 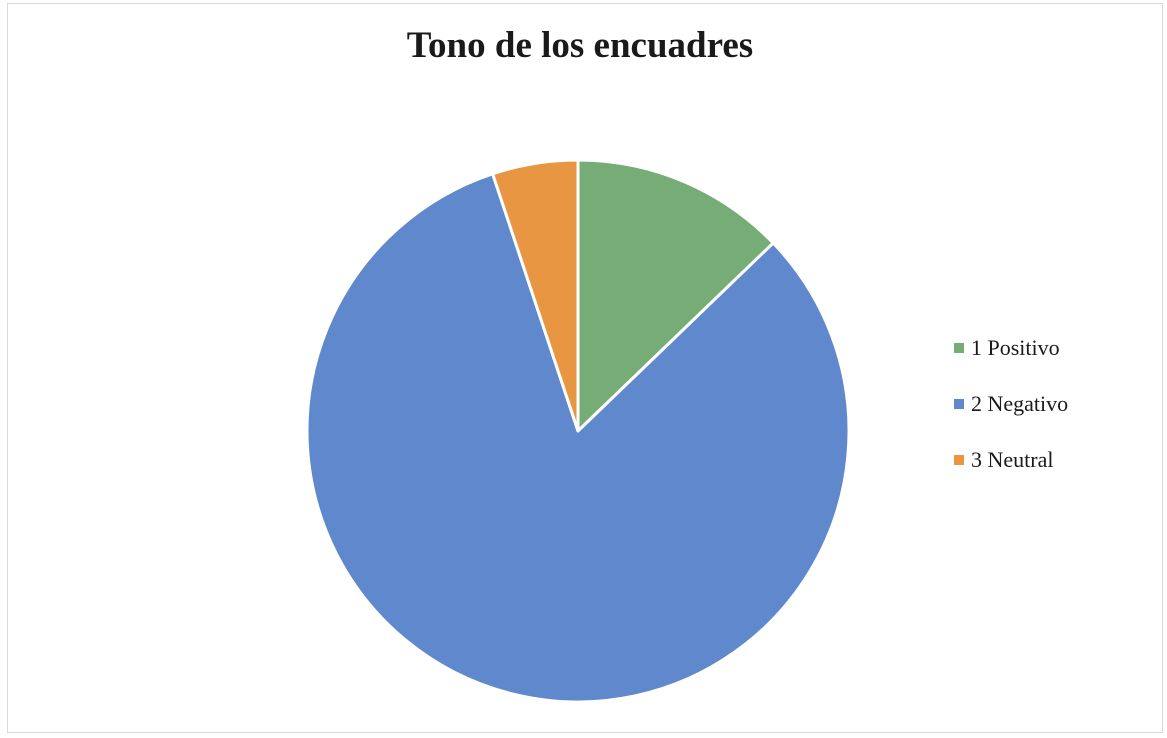 I want to click on legend: 1 Positivo 2 Negativo 3 Neutral, so click(x=1011, y=416).